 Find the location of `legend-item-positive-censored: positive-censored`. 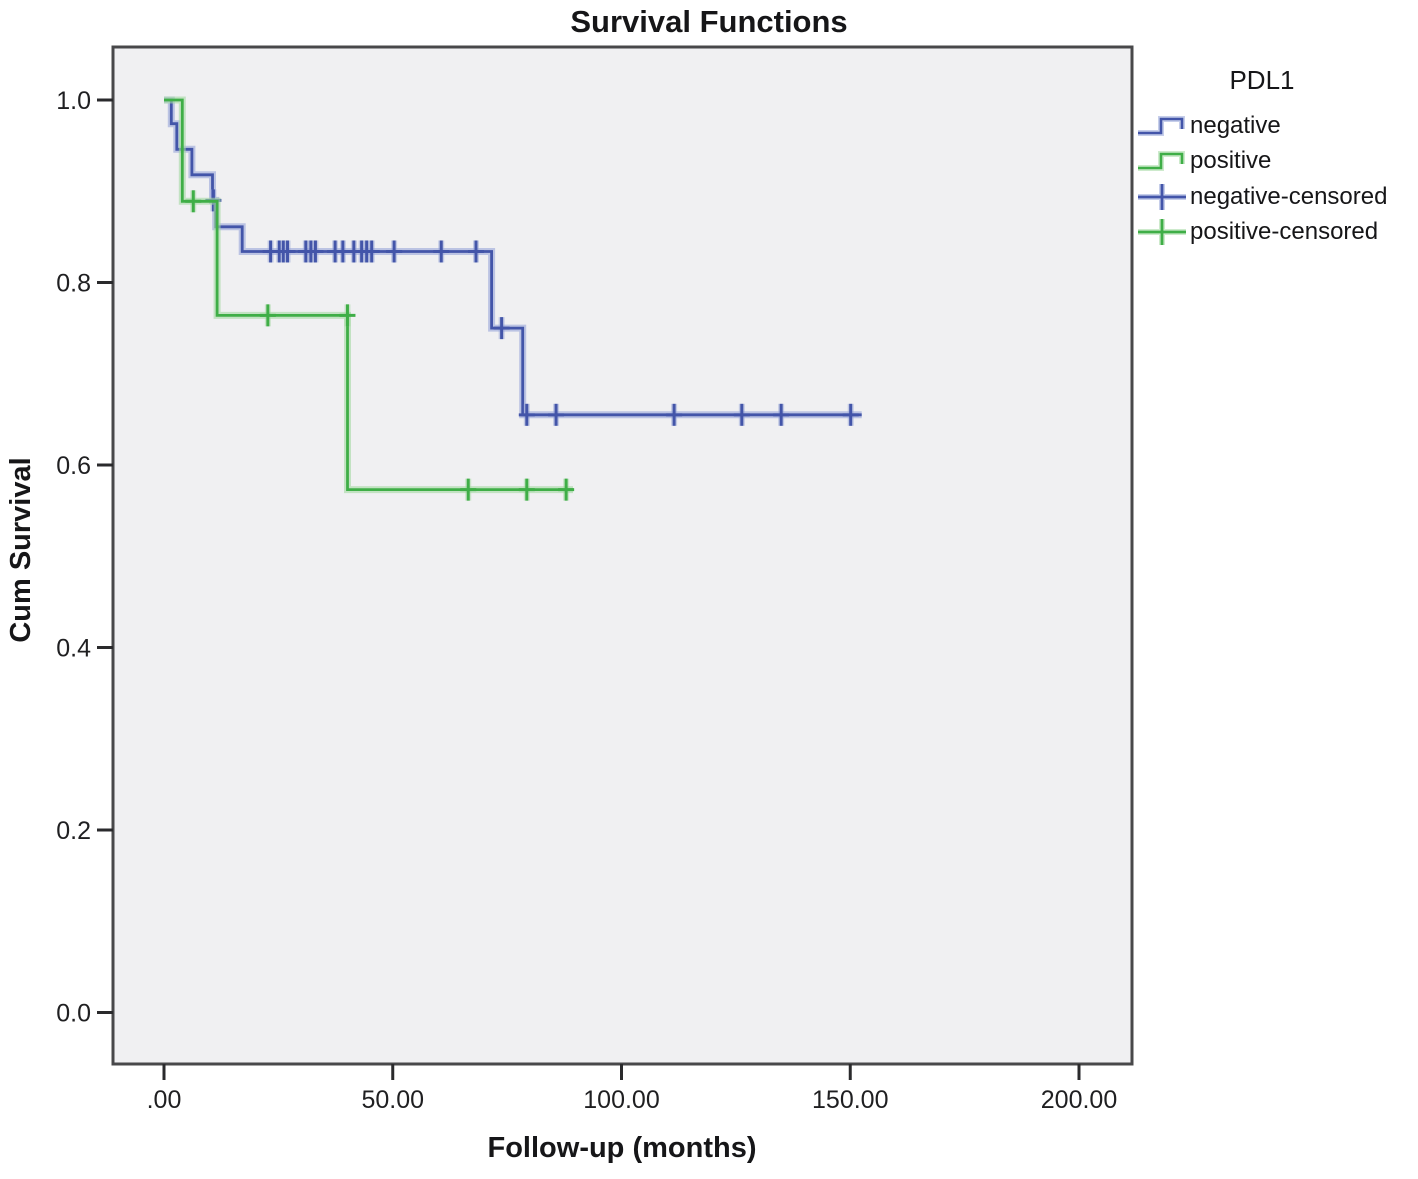

legend-item-positive-censored: positive-censored is located at coordinates (1277, 233).